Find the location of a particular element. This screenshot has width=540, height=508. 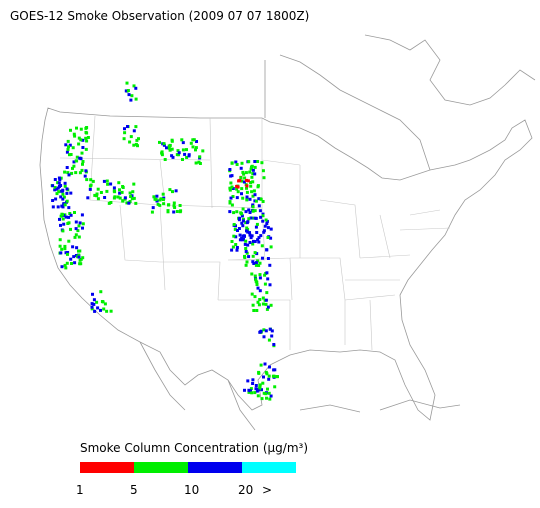

legend-swatch is located at coordinates (215, 467).